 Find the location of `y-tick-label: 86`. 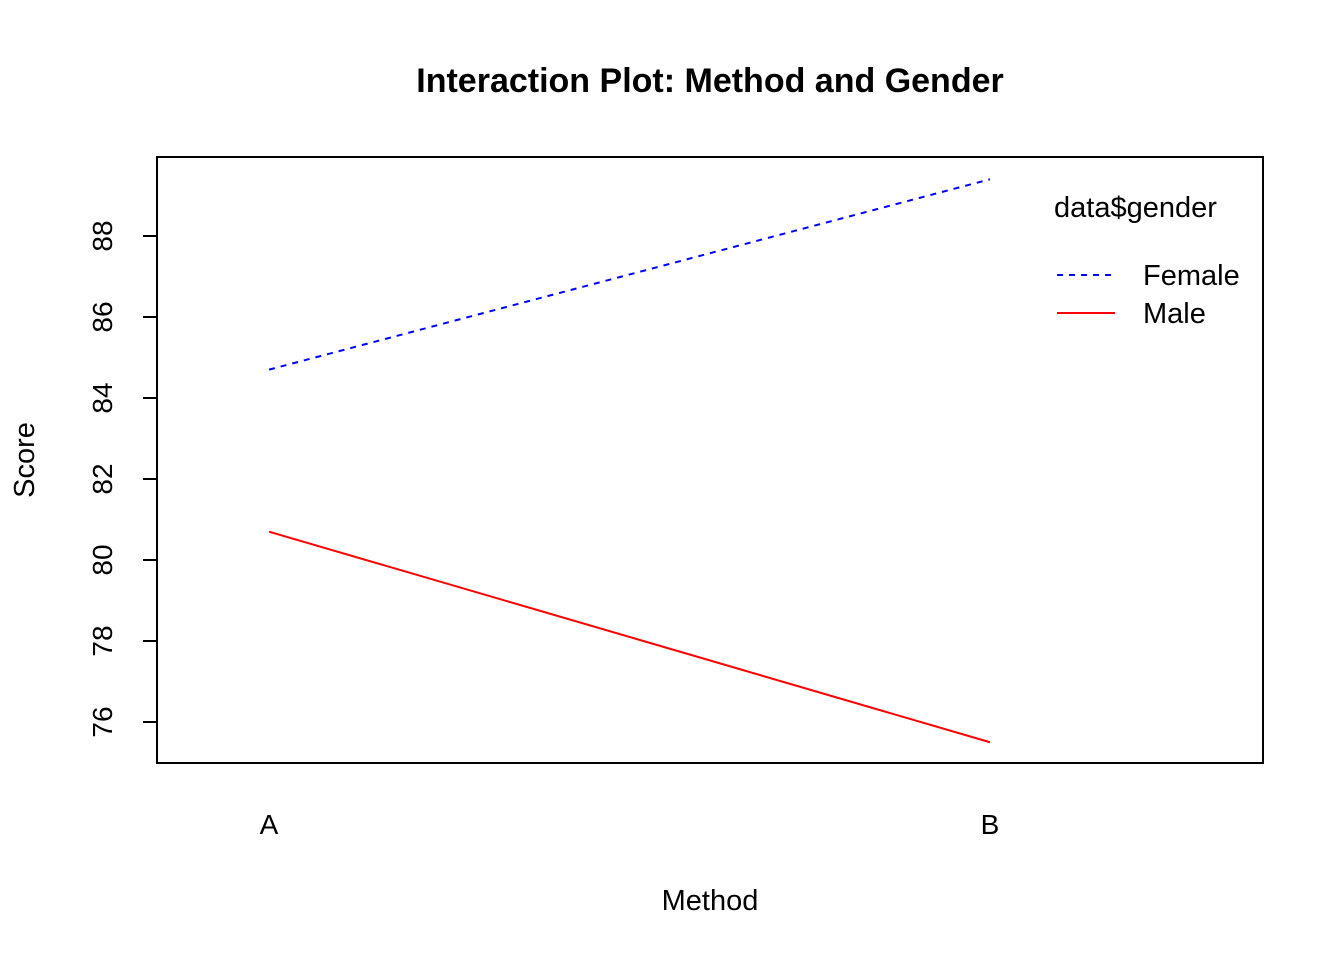

y-tick-label: 86 is located at coordinates (102, 316).